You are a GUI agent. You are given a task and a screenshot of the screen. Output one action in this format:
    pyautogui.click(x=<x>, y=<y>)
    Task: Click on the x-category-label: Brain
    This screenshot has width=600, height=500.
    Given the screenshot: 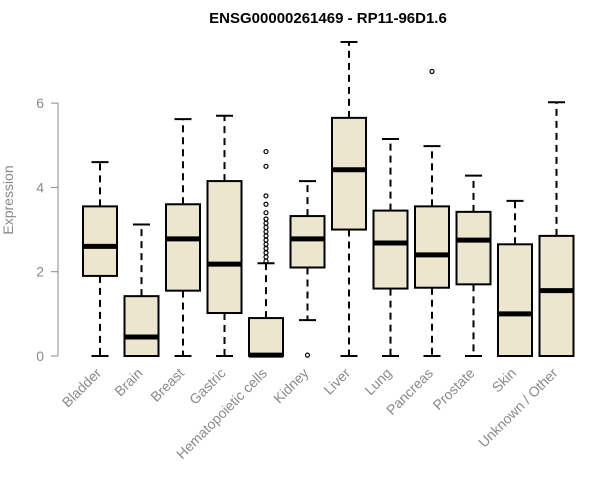 What is the action you would take?
    pyautogui.click(x=128, y=382)
    